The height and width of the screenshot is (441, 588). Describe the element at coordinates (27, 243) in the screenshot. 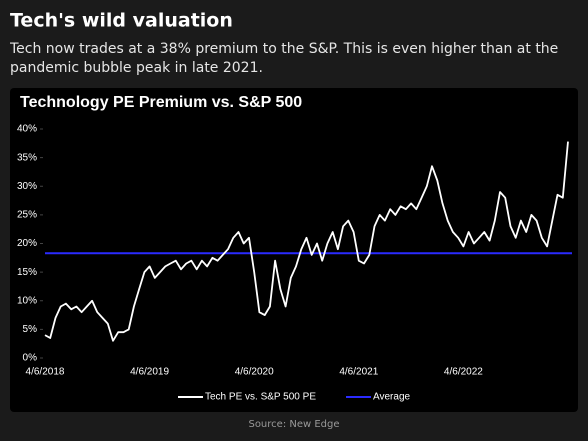

I see `y-tick-label: 20%` at that location.